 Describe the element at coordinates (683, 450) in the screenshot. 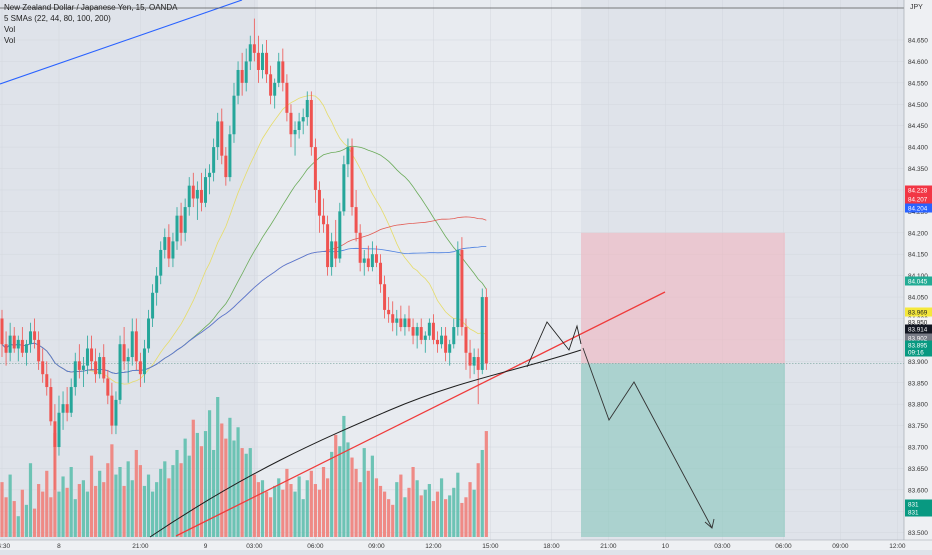

I see `take-profit-zone` at that location.